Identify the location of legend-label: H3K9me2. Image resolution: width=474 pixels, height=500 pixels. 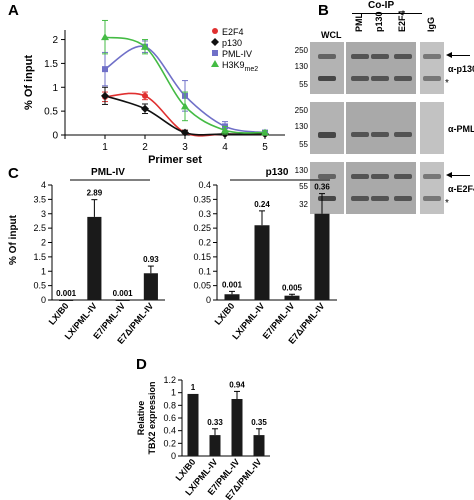
(240, 66).